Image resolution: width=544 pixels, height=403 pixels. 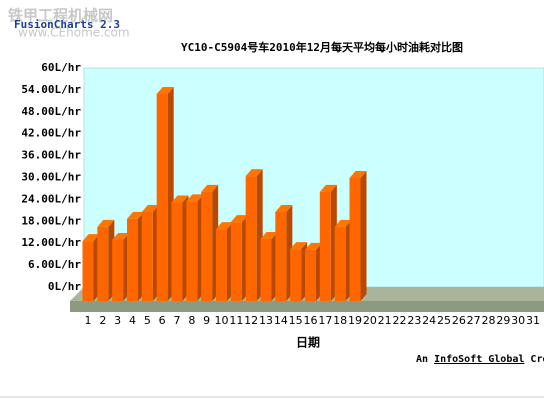 I want to click on x-tick-label: 5, so click(x=147, y=320).